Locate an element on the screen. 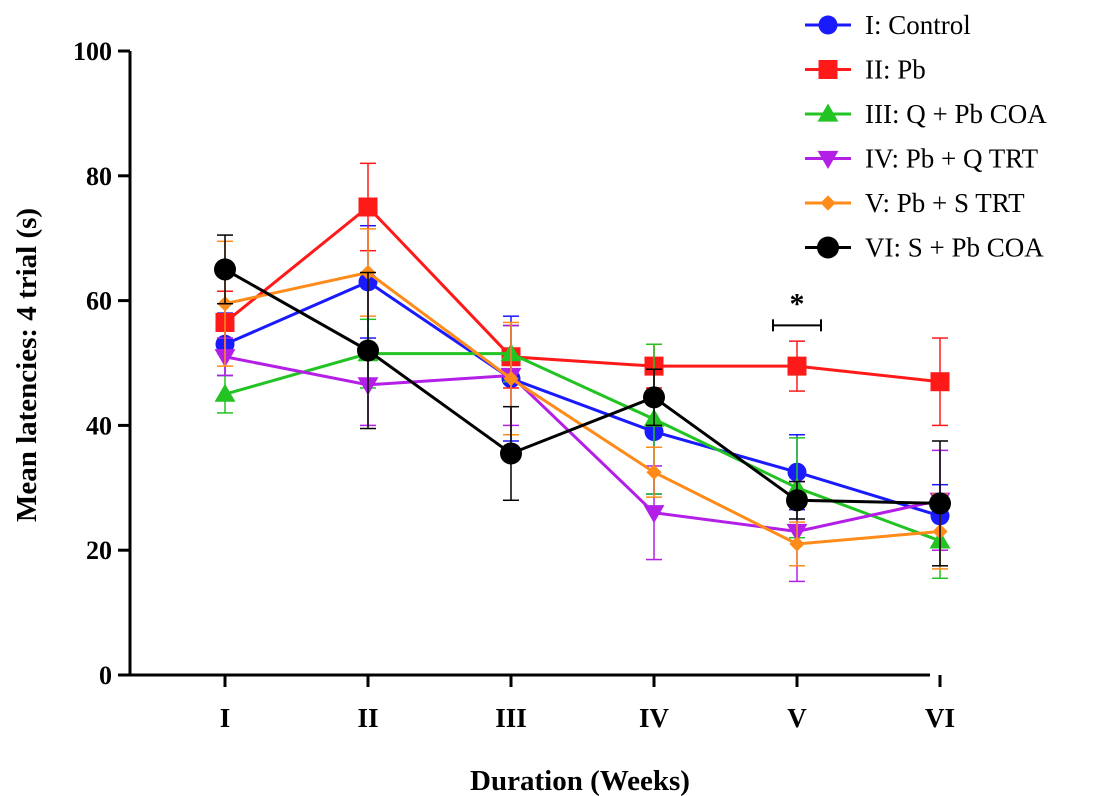 This screenshot has height=796, width=1093. legend-item: V: Pb + S TRT is located at coordinates (915, 203).